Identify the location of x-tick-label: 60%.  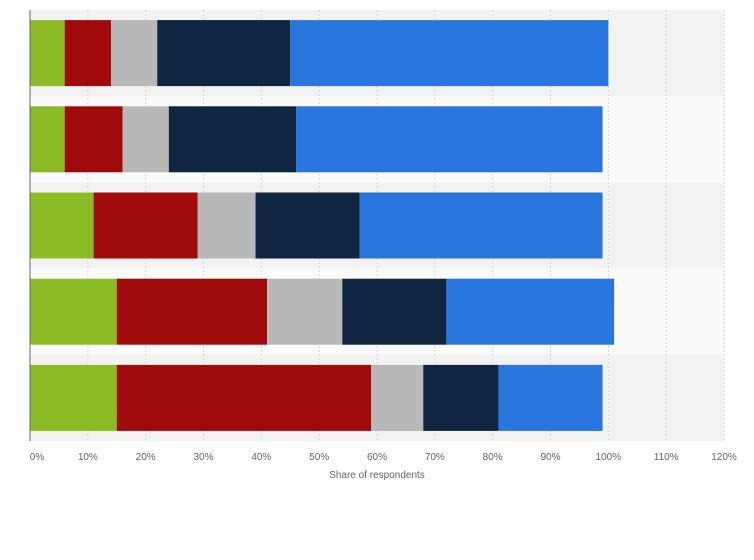
(377, 457).